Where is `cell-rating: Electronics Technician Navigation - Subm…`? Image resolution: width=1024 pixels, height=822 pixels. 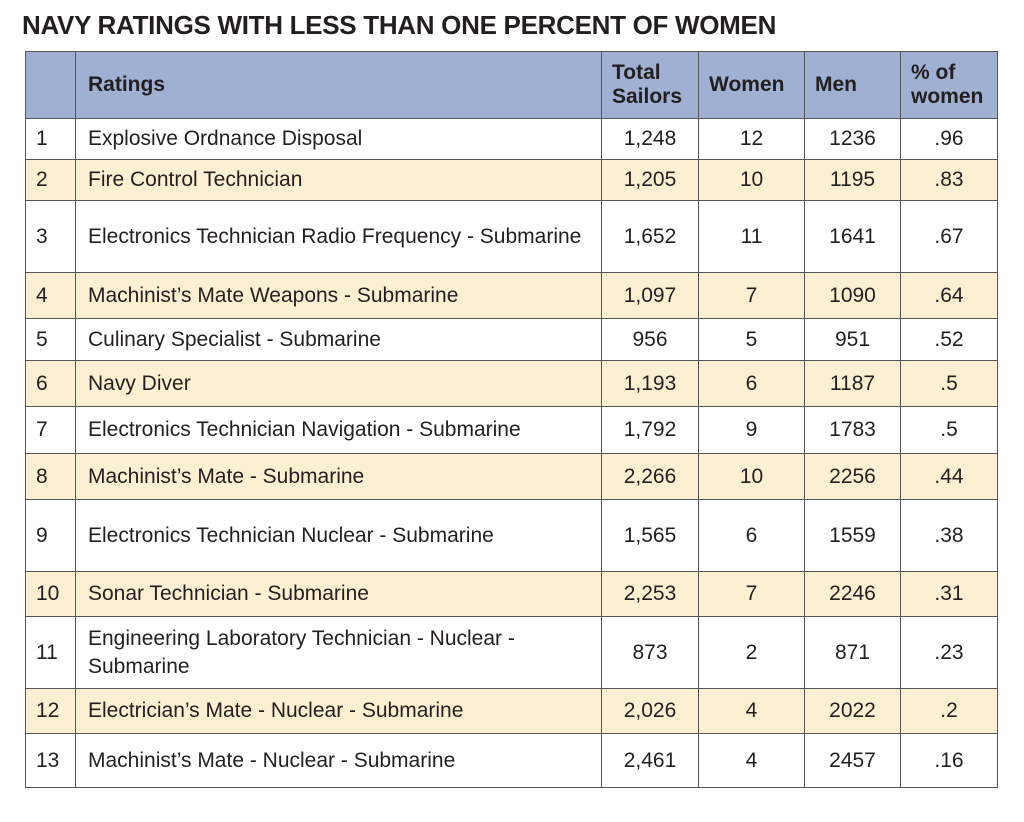
cell-rating: Electronics Technician Navigation - Subm… is located at coordinates (338, 430).